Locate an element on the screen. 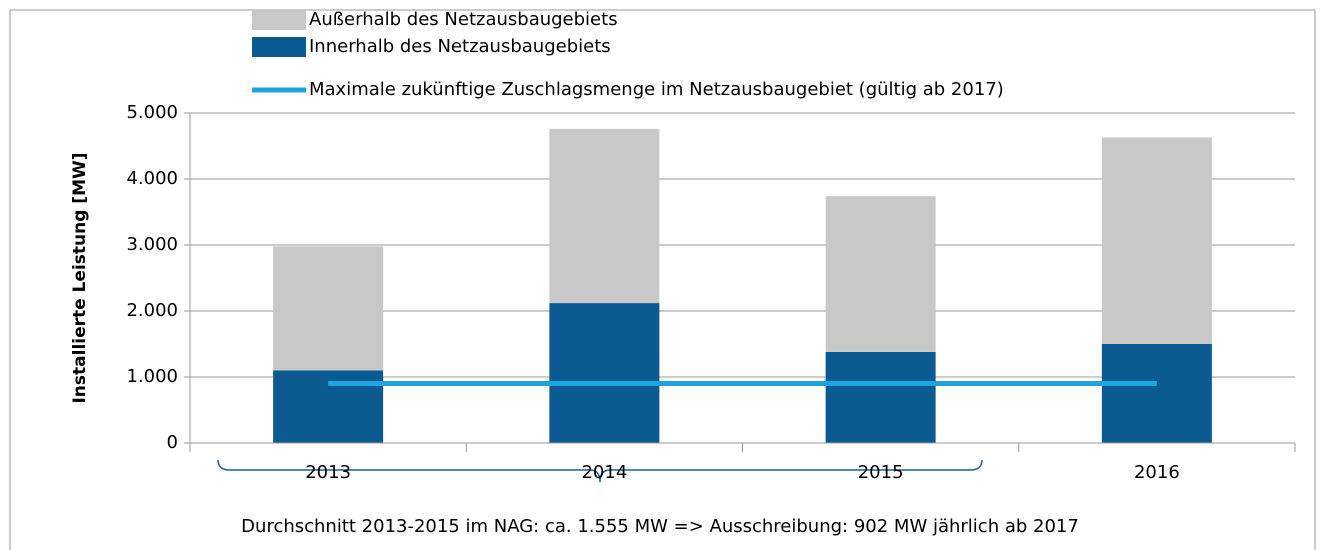 Image resolution: width=1321 pixels, height=550 pixels. x-tick-label: 2016 is located at coordinates (1157, 472).